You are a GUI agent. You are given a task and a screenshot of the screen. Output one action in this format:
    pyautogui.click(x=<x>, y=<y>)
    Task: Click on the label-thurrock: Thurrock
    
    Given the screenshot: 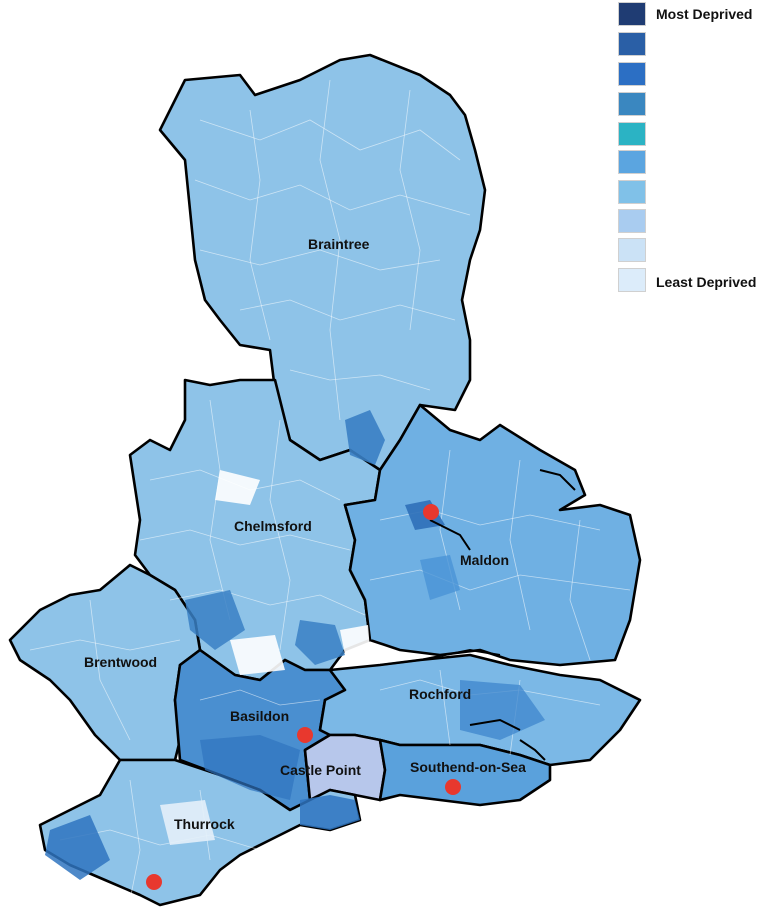 What is the action you would take?
    pyautogui.click(x=204, y=824)
    